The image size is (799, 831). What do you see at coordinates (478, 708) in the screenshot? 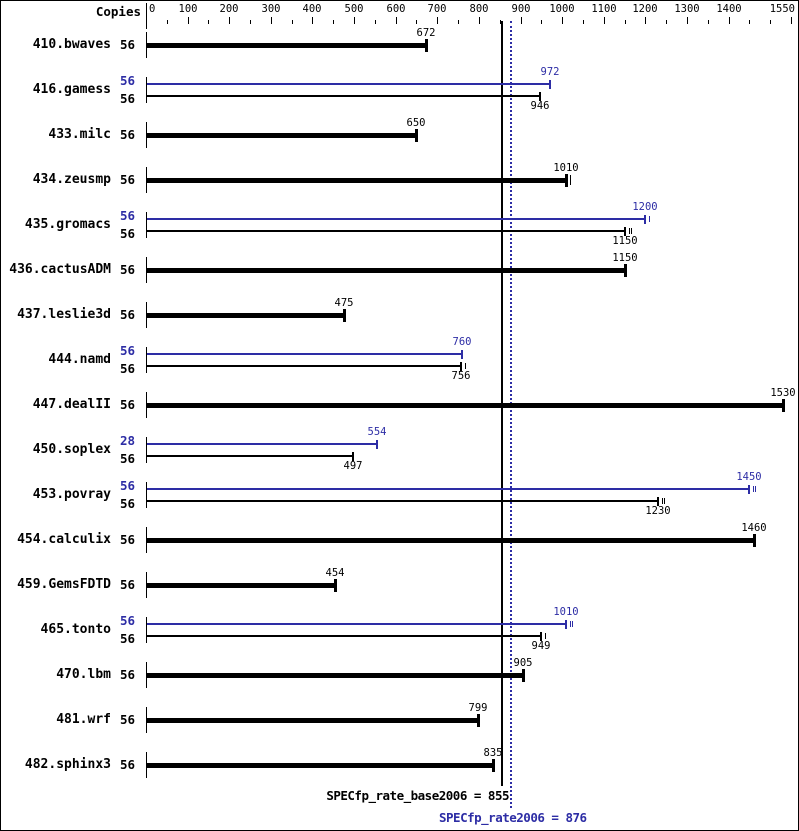
I see `bar-value-label: 799` at bounding box center [478, 708].